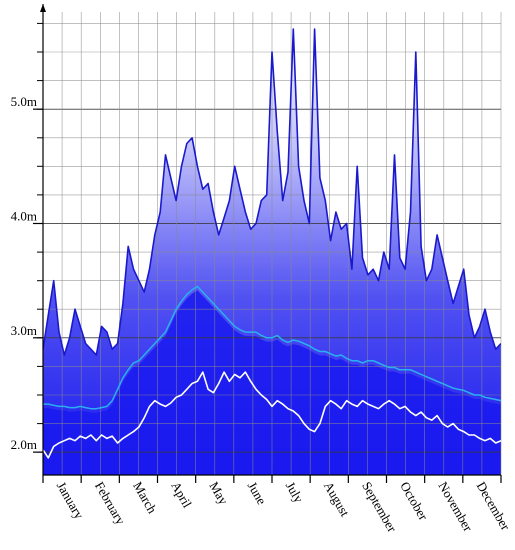 Image resolution: width=515 pixels, height=550 pixels. I want to click on month-label: March, so click(145, 497).